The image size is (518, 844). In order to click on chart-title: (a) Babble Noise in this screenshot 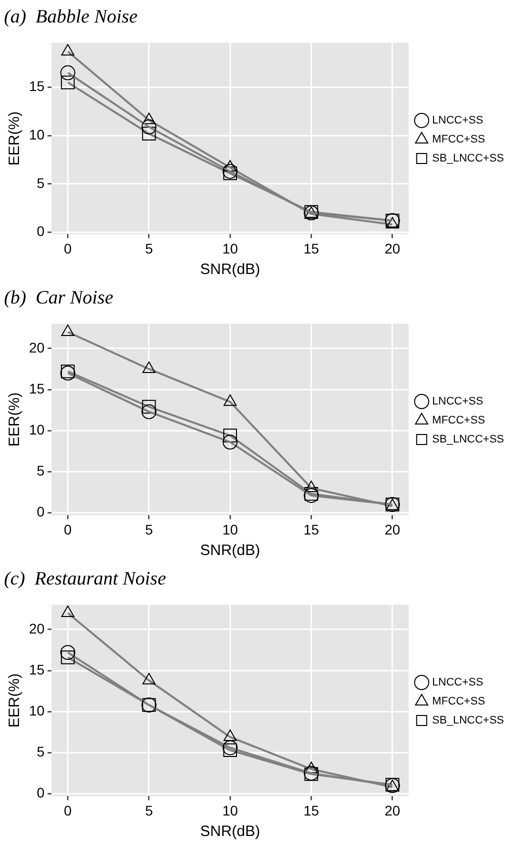, I will do `click(71, 17)`.